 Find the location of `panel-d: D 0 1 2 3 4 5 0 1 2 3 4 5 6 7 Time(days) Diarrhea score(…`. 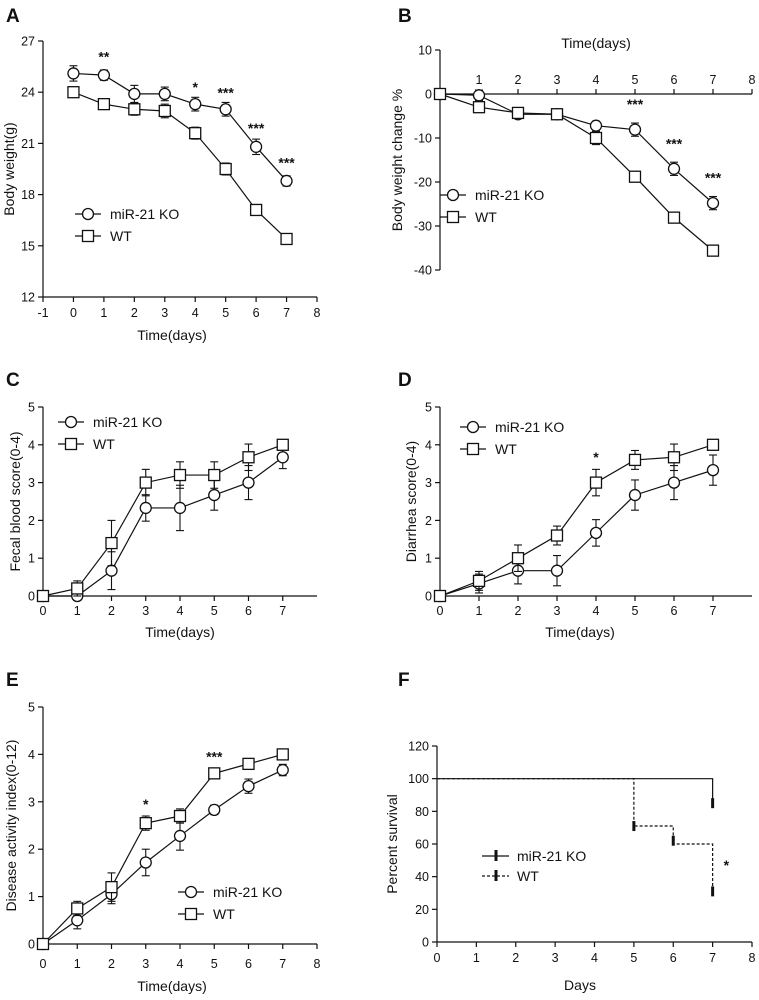

panel-d: D 0 1 2 3 4 5 0 1 2 3 4 5 6 7 Time(days) Diarrhea score(… is located at coordinates (575, 505).